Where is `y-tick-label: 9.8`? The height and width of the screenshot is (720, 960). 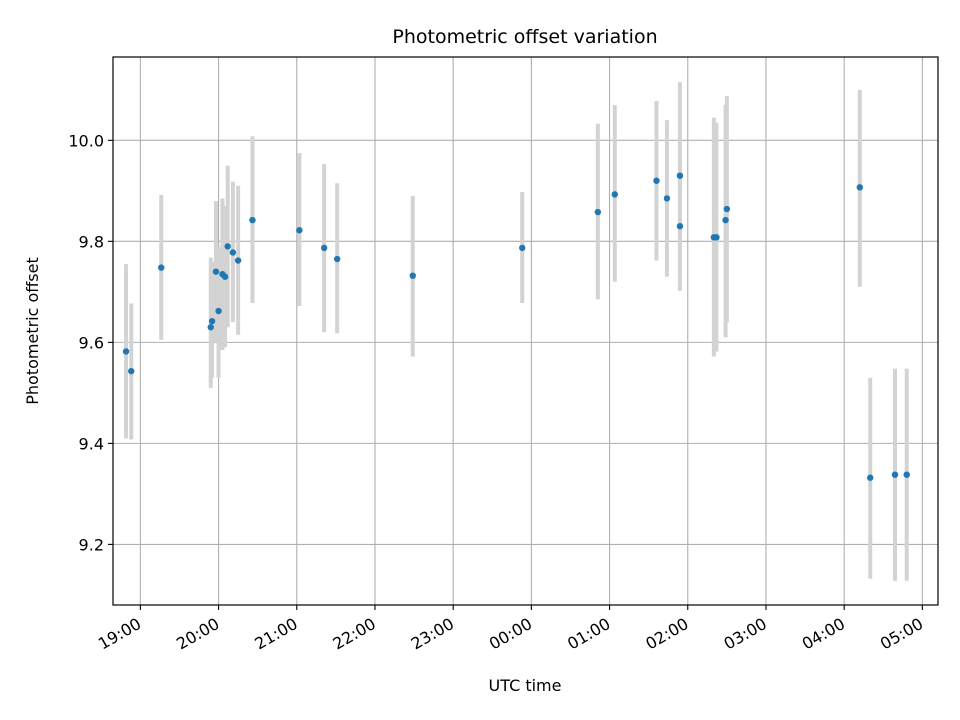 y-tick-label: 9.8 is located at coordinates (91, 241).